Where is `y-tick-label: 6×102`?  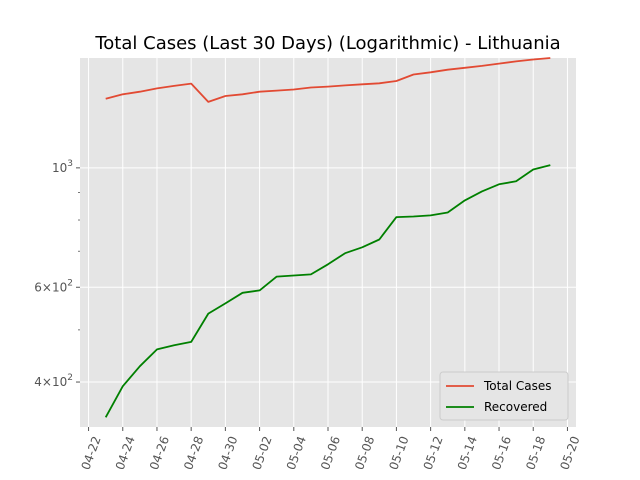 y-tick-label: 6×102 is located at coordinates (53, 286).